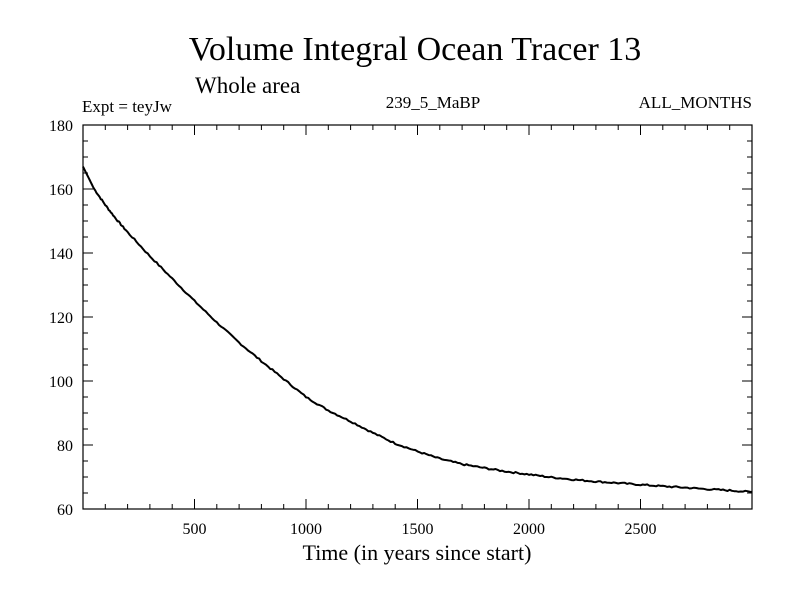 This screenshot has height=600, width=800. I want to click on y-tick-label: 100, so click(61, 382).